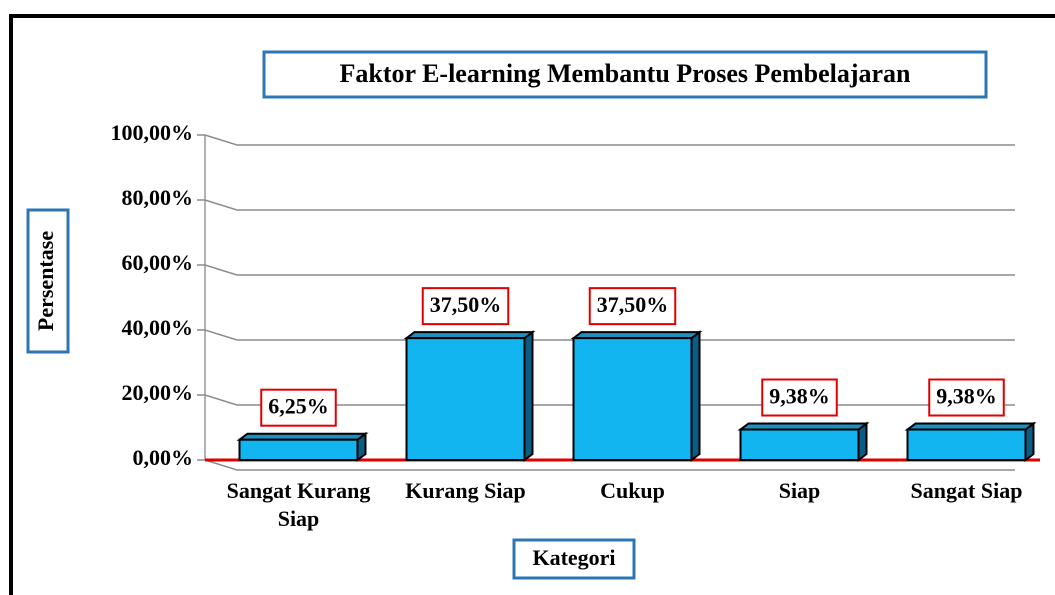 This screenshot has width=1055, height=595. What do you see at coordinates (298, 504) in the screenshot?
I see `x-tick-label: Sangat Kurang Siap` at bounding box center [298, 504].